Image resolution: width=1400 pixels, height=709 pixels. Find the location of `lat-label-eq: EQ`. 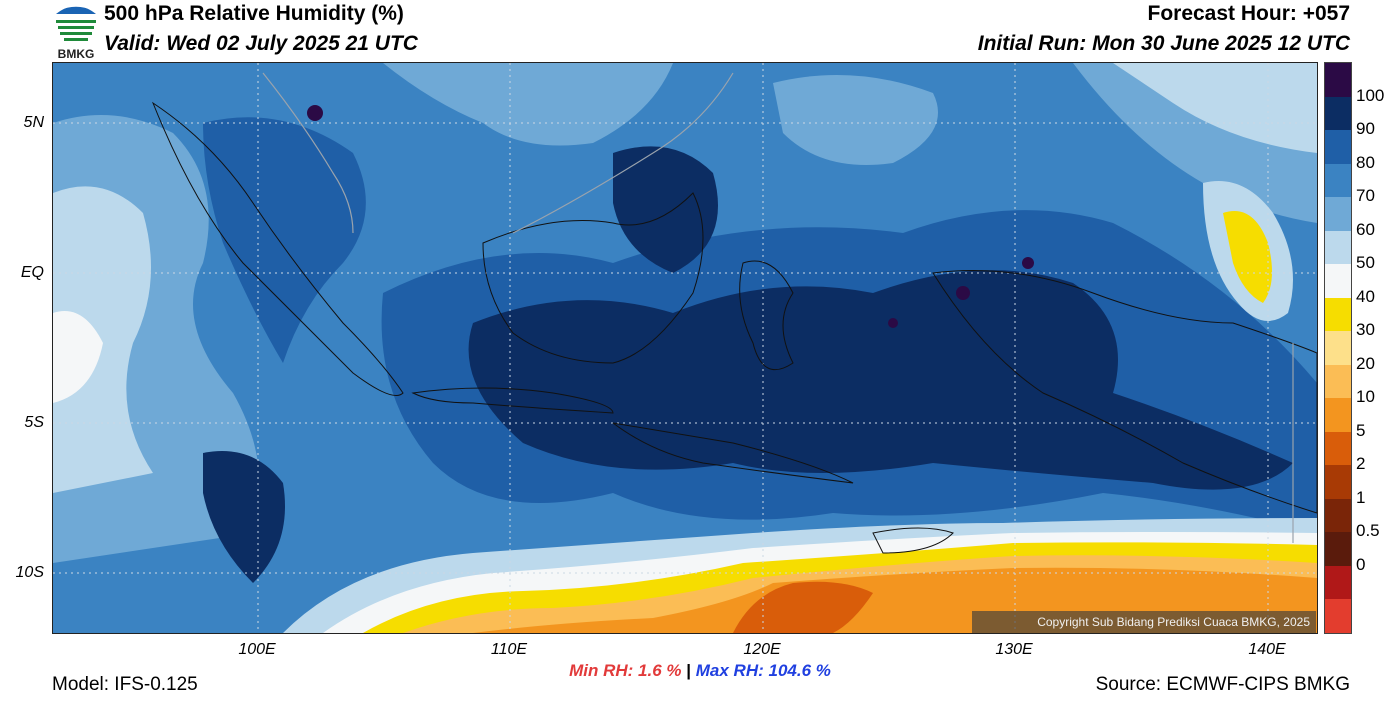

lat-label-eq: EQ is located at coordinates (32, 272).